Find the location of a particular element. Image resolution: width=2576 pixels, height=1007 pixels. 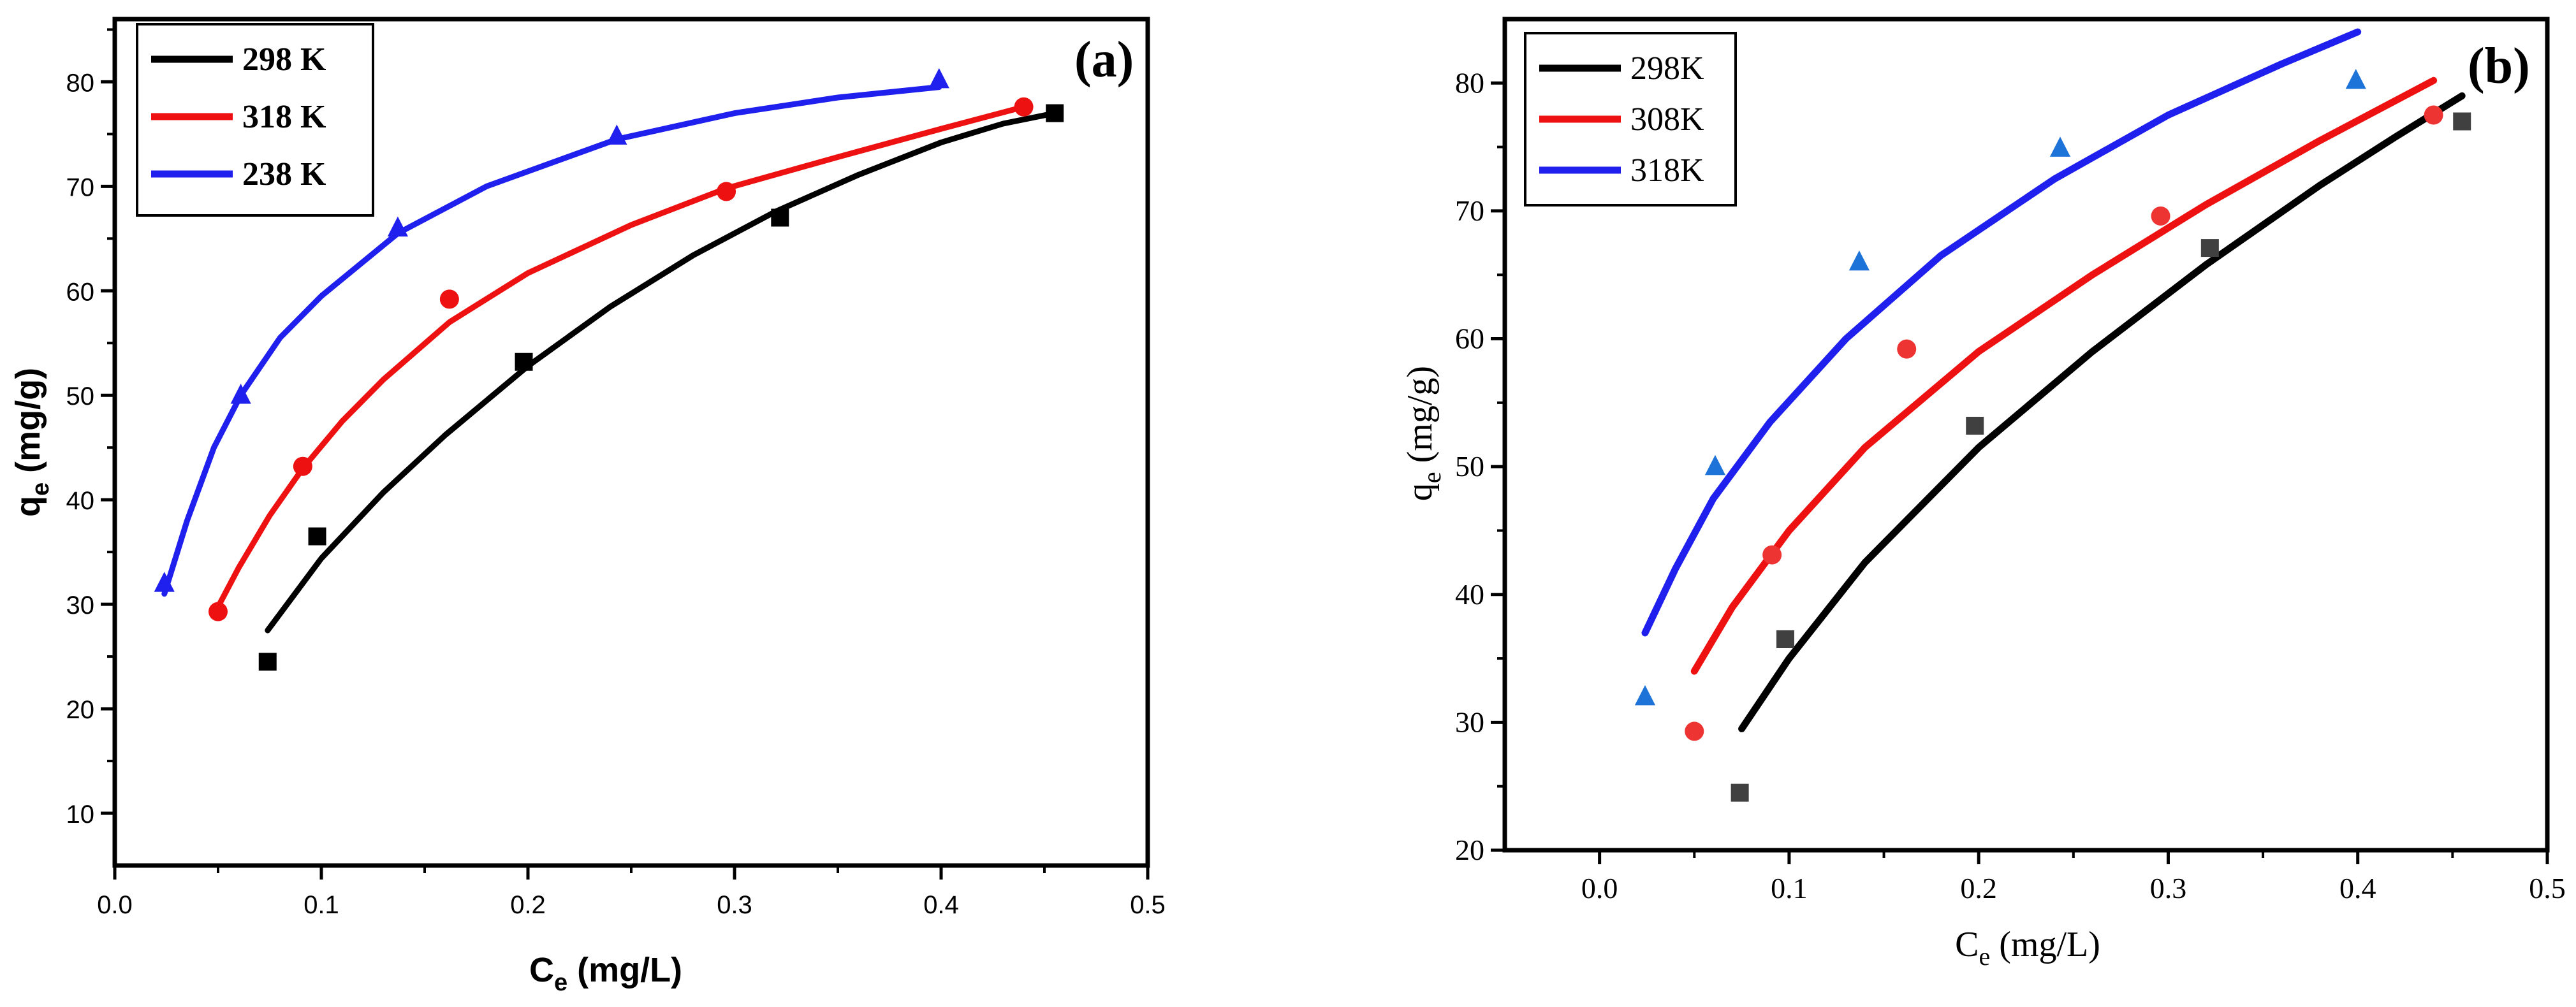

legend: 298K 308K 318K is located at coordinates (1631, 119).